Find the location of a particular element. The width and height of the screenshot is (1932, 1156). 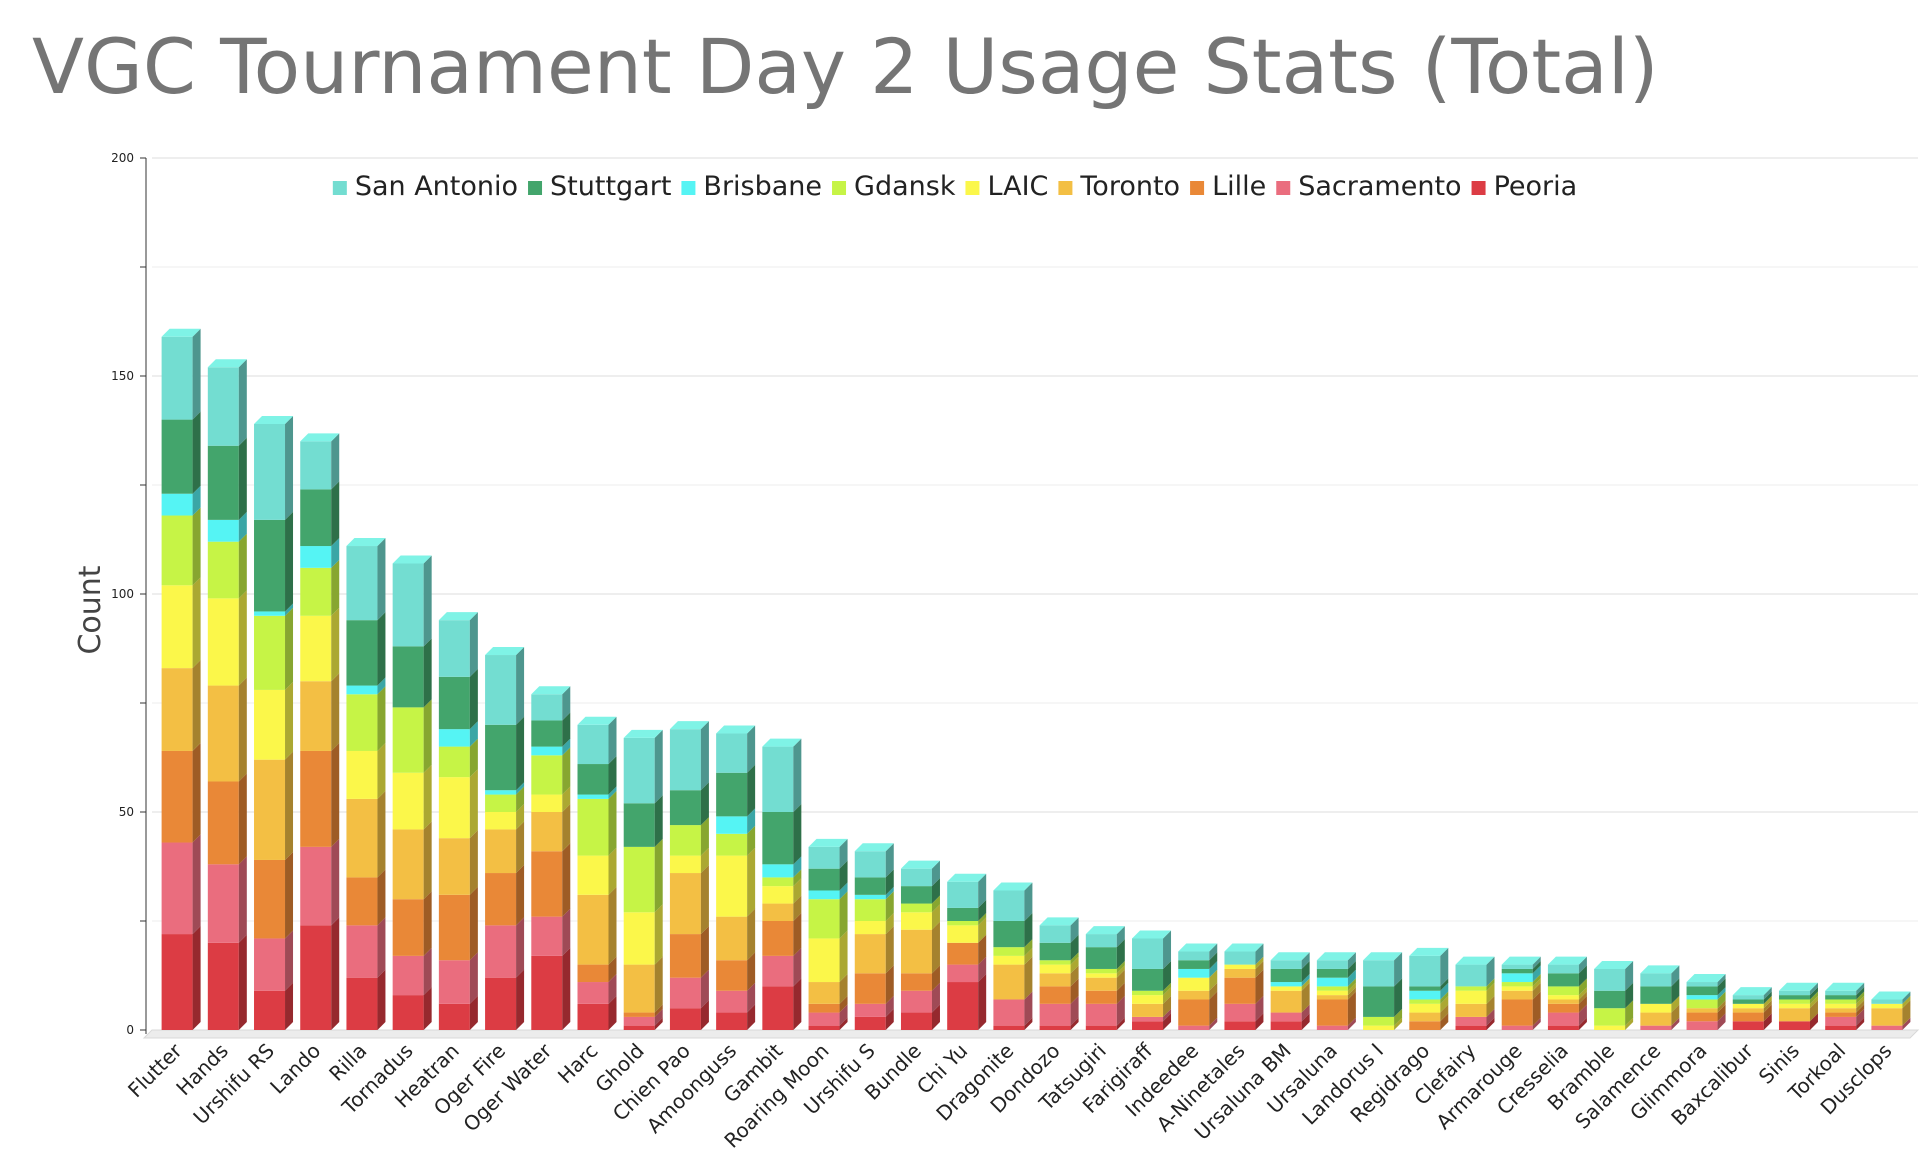

legend-item: Sacramento is located at coordinates (1369, 186).